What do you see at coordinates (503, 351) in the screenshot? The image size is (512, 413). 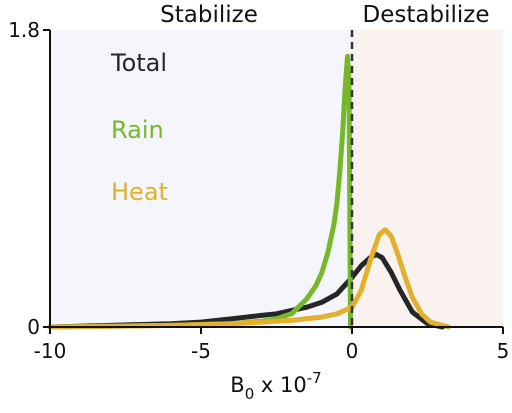 I see `x-tick-label: 5` at bounding box center [503, 351].